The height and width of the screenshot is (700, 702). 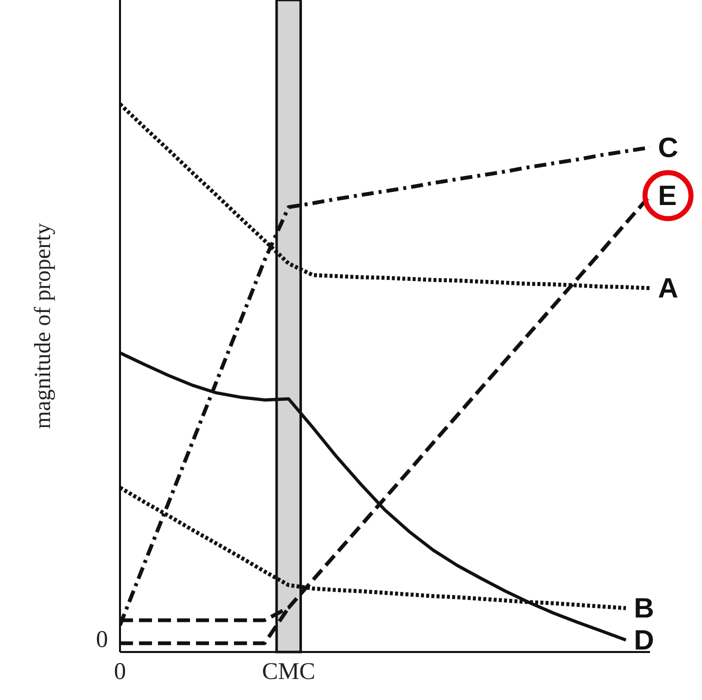 What do you see at coordinates (644, 640) in the screenshot?
I see `series-label: D` at bounding box center [644, 640].